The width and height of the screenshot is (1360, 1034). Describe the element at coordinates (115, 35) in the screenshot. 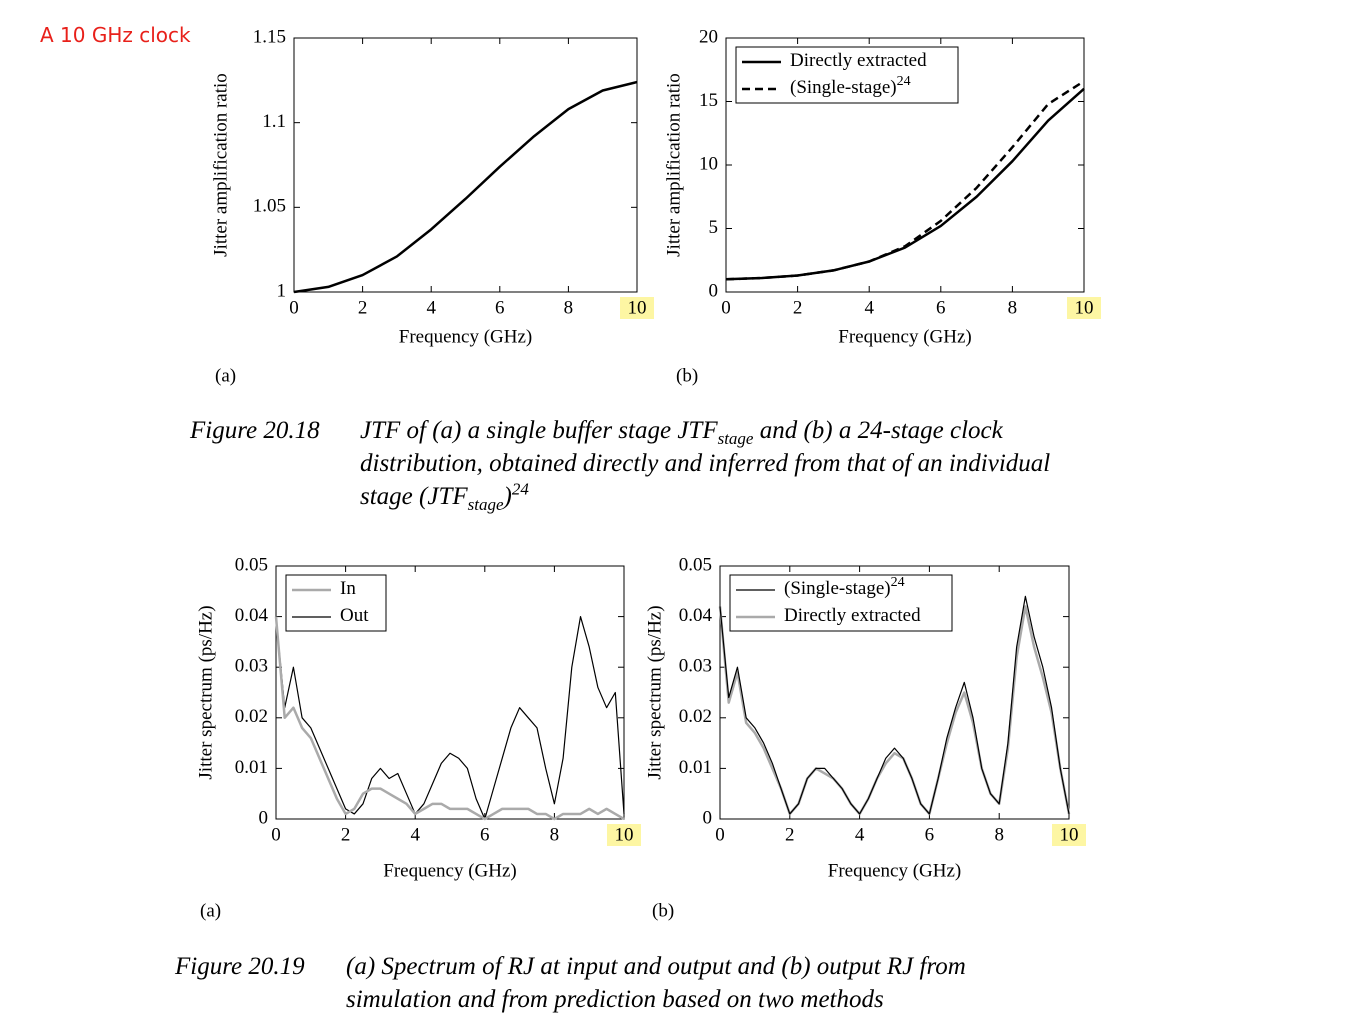

I see `annotation: A 10 GHz clock` at that location.